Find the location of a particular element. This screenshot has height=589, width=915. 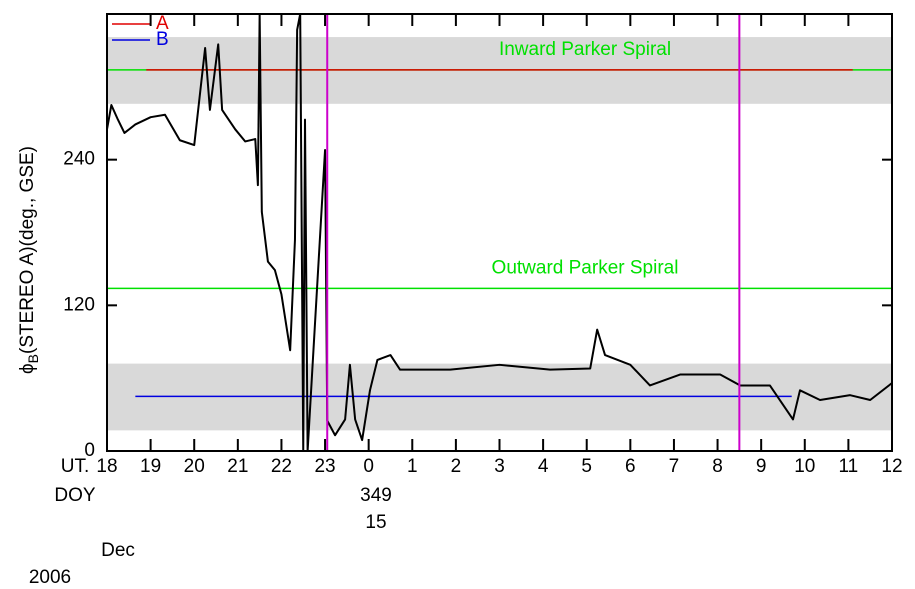

x-tick-label: 12 is located at coordinates (891, 466).